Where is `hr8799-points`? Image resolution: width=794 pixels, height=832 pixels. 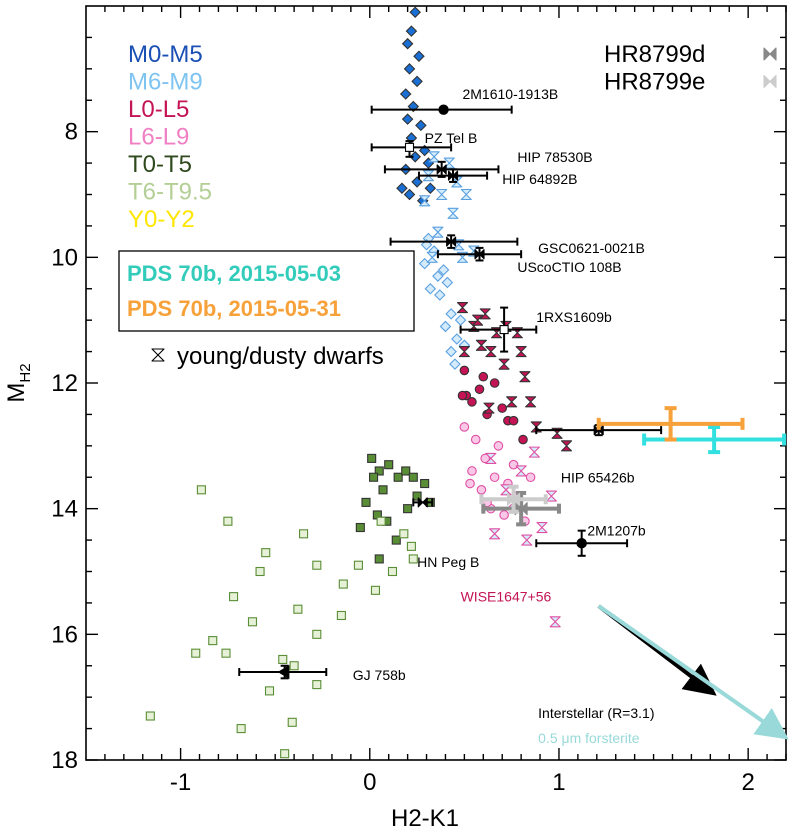 hr8799-points is located at coordinates (520, 505).